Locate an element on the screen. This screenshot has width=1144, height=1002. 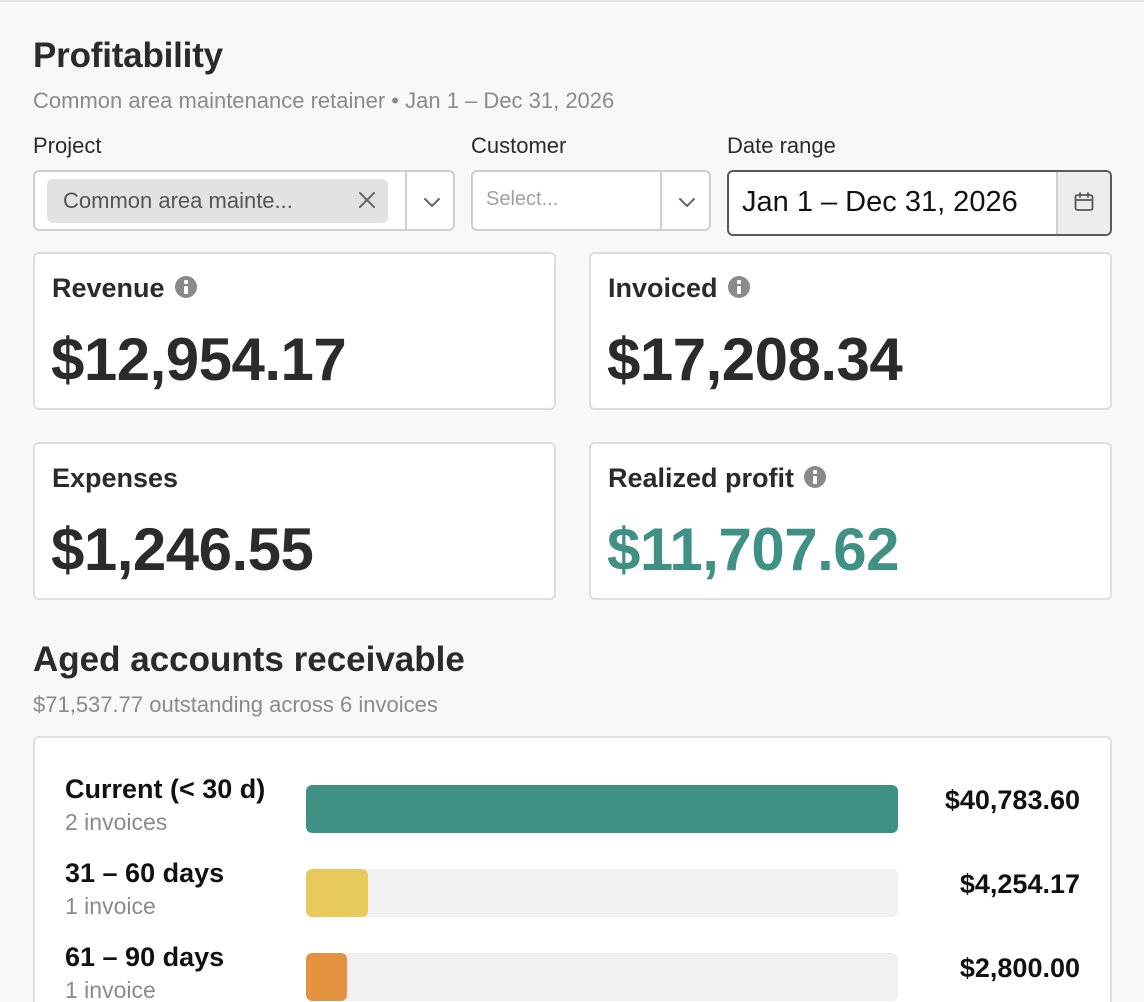
customer-filter-label: Customer is located at coordinates (519, 145).